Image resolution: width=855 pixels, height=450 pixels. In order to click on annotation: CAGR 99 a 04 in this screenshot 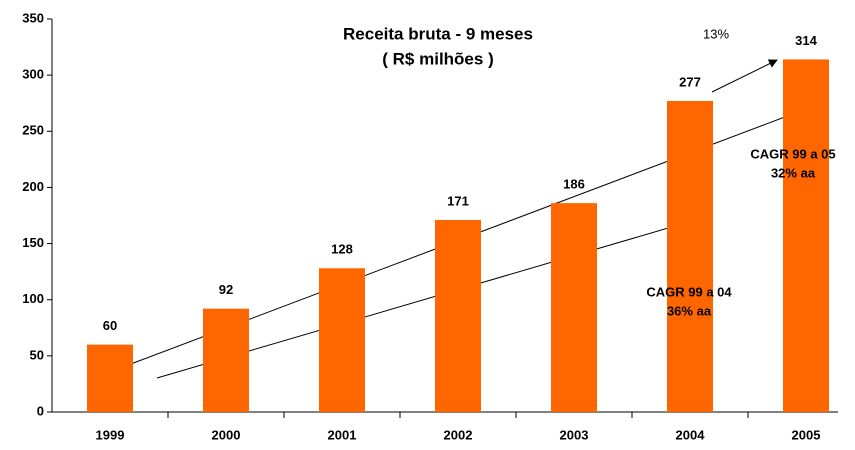, I will do `click(689, 291)`.